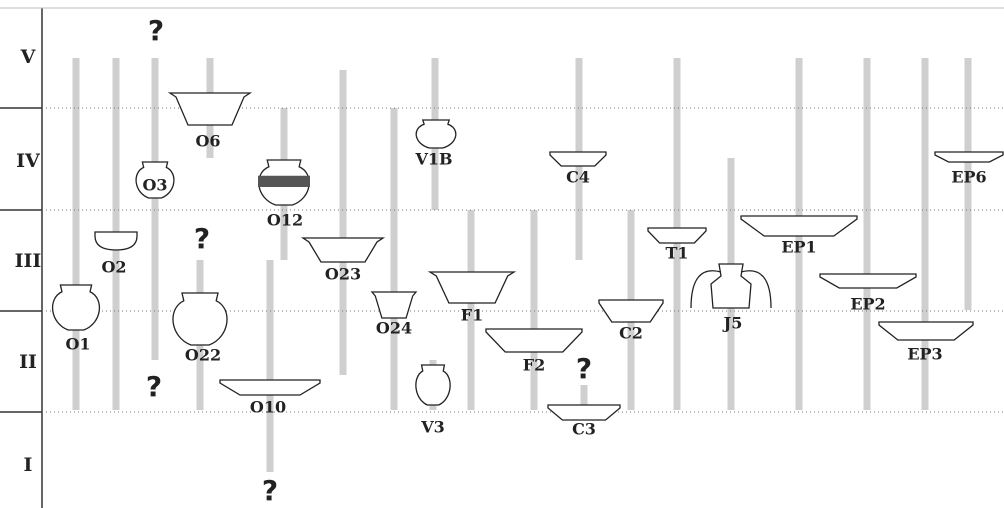  I want to click on vessel-label: O22, so click(203, 355).